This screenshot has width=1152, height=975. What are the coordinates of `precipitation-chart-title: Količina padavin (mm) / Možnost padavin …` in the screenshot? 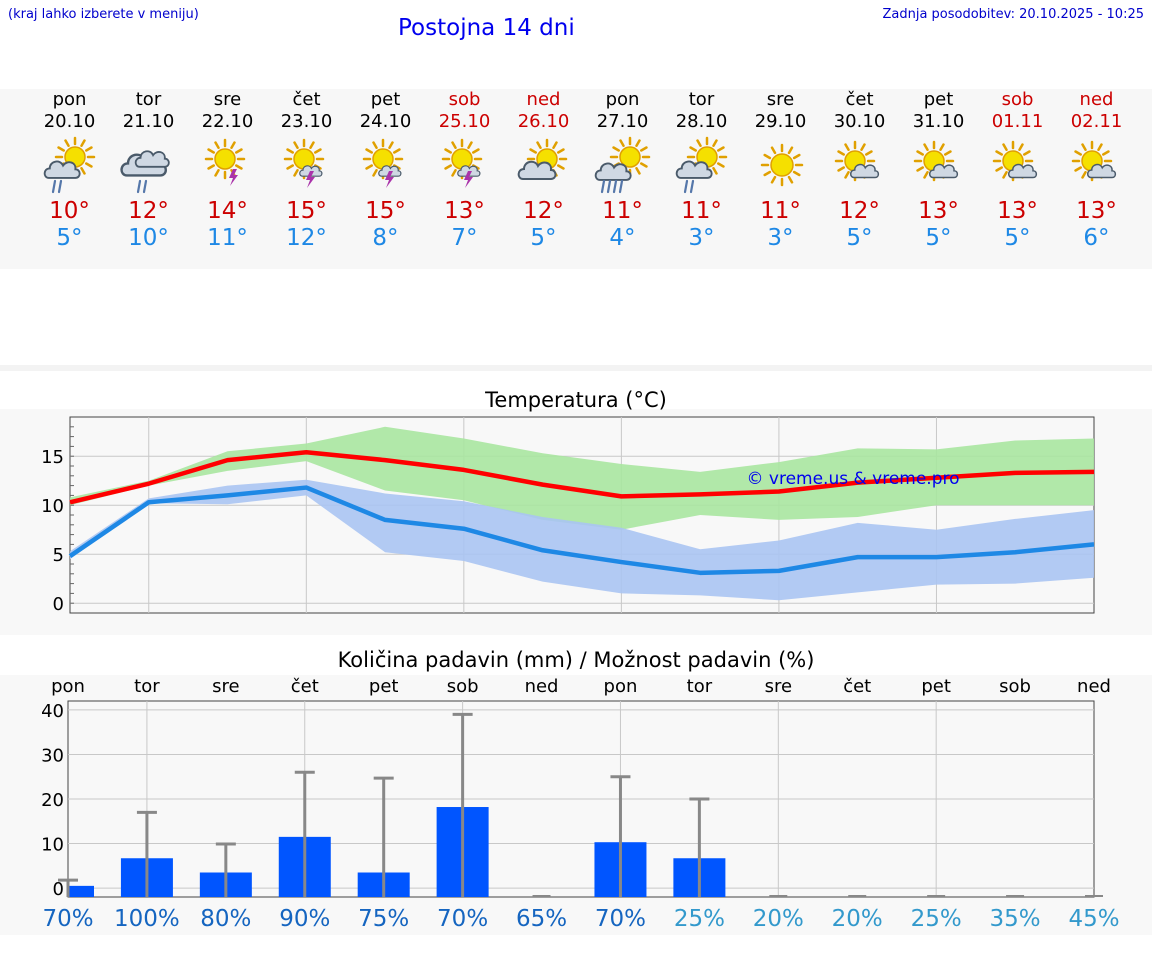 It's located at (576, 660).